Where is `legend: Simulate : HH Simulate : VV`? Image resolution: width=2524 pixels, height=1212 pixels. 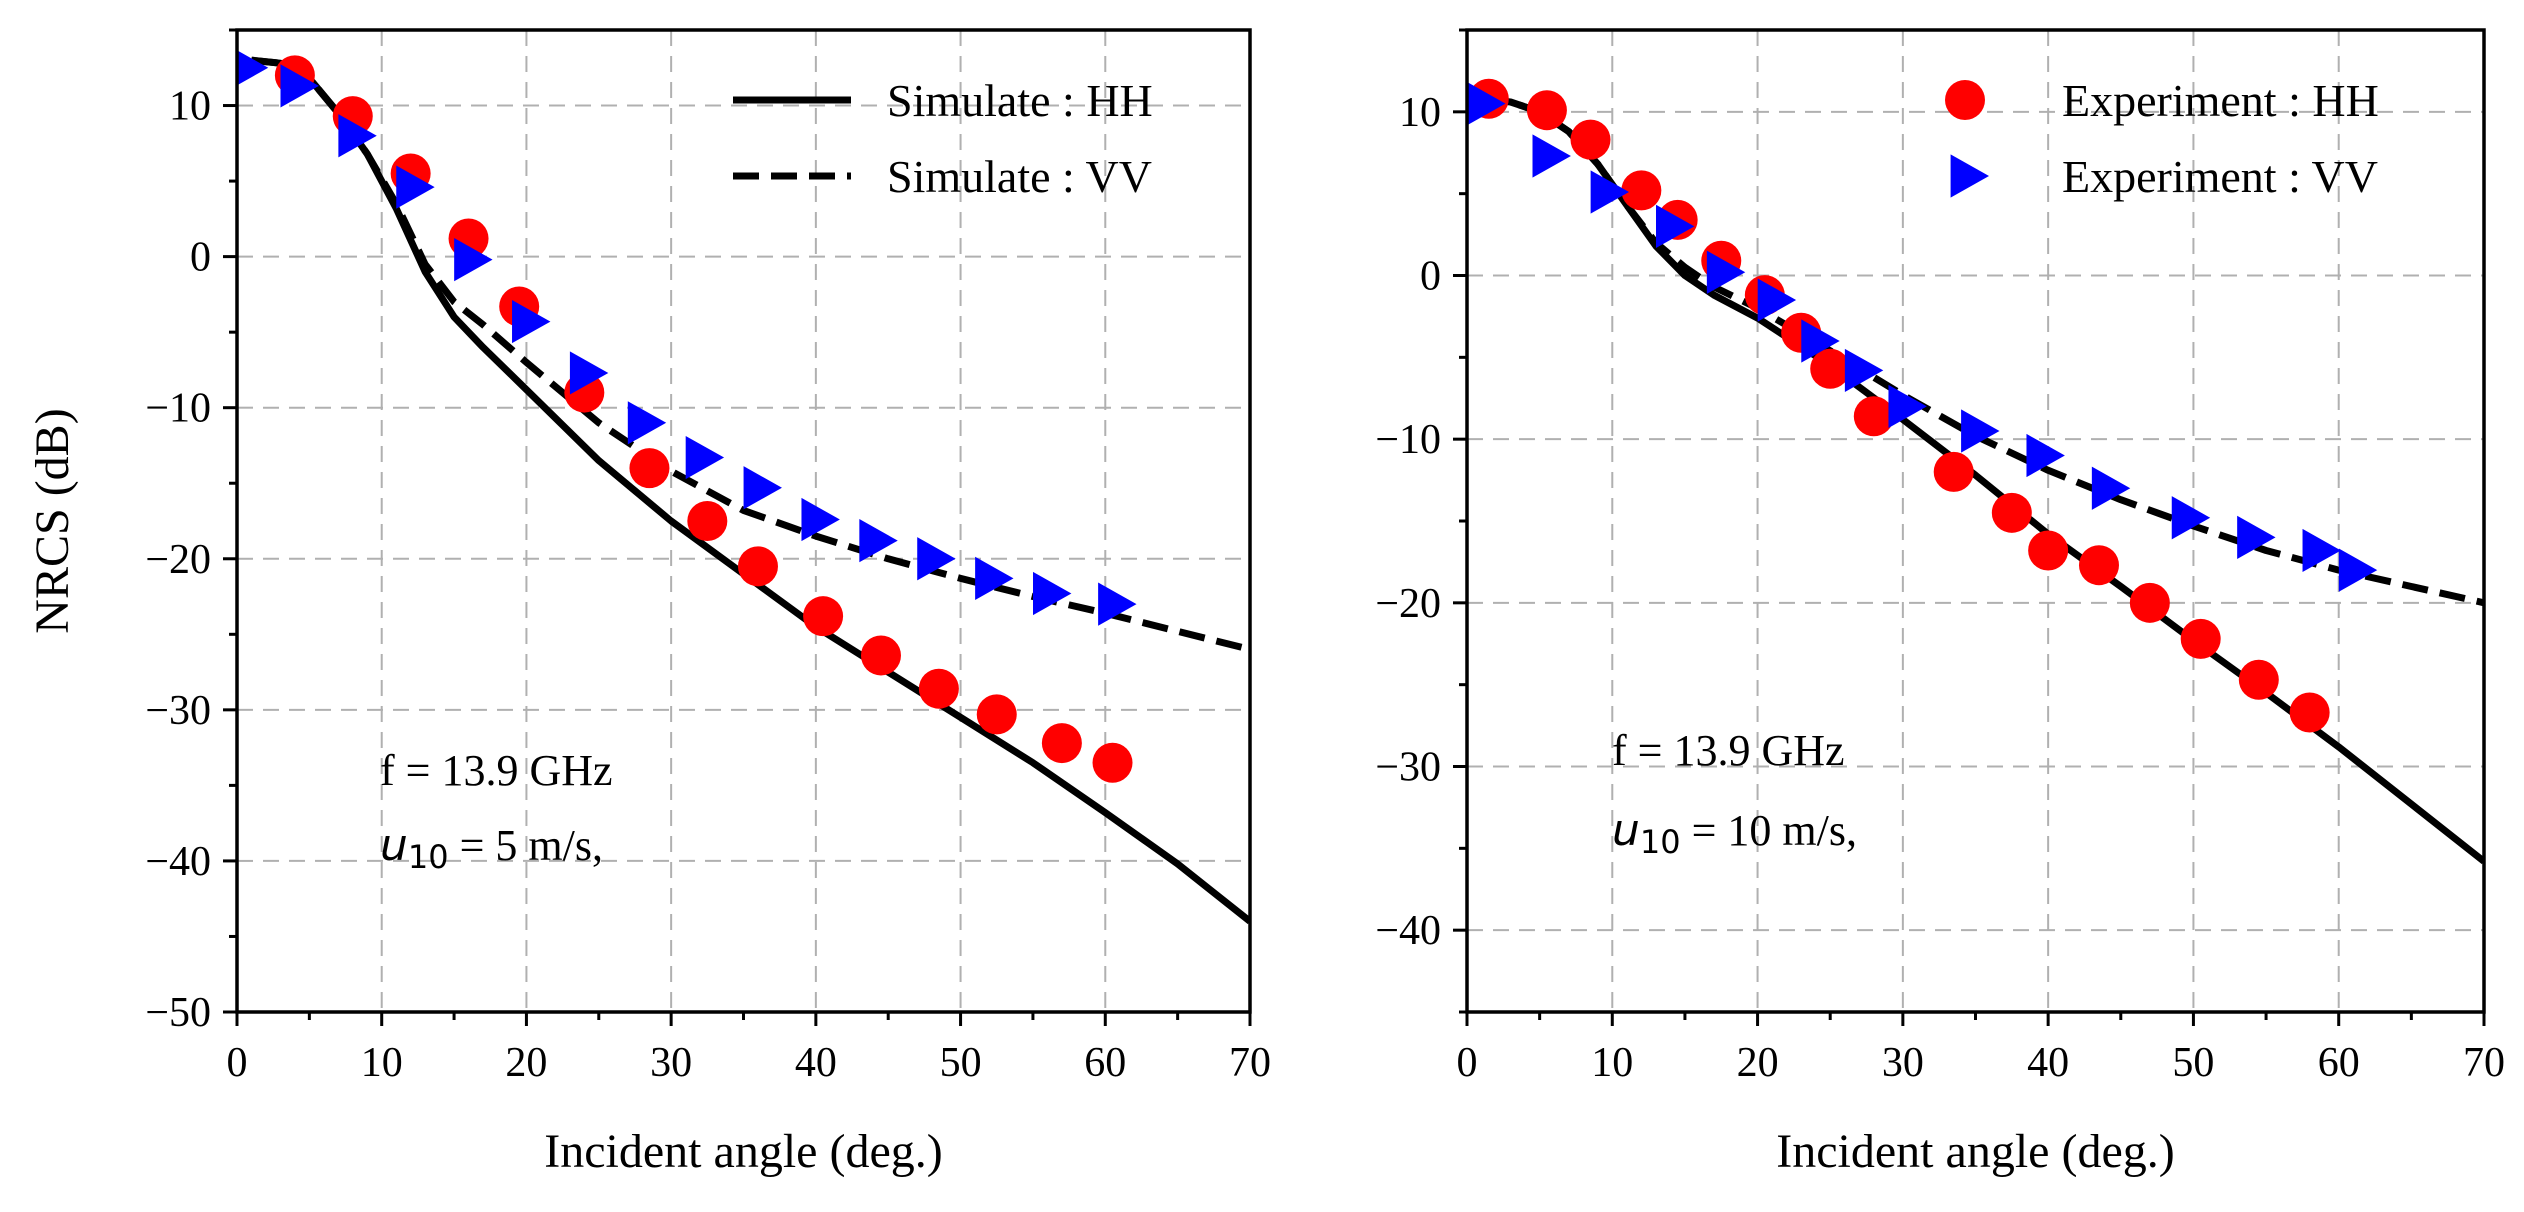 legend: Simulate : HH Simulate : VV is located at coordinates (943, 138).